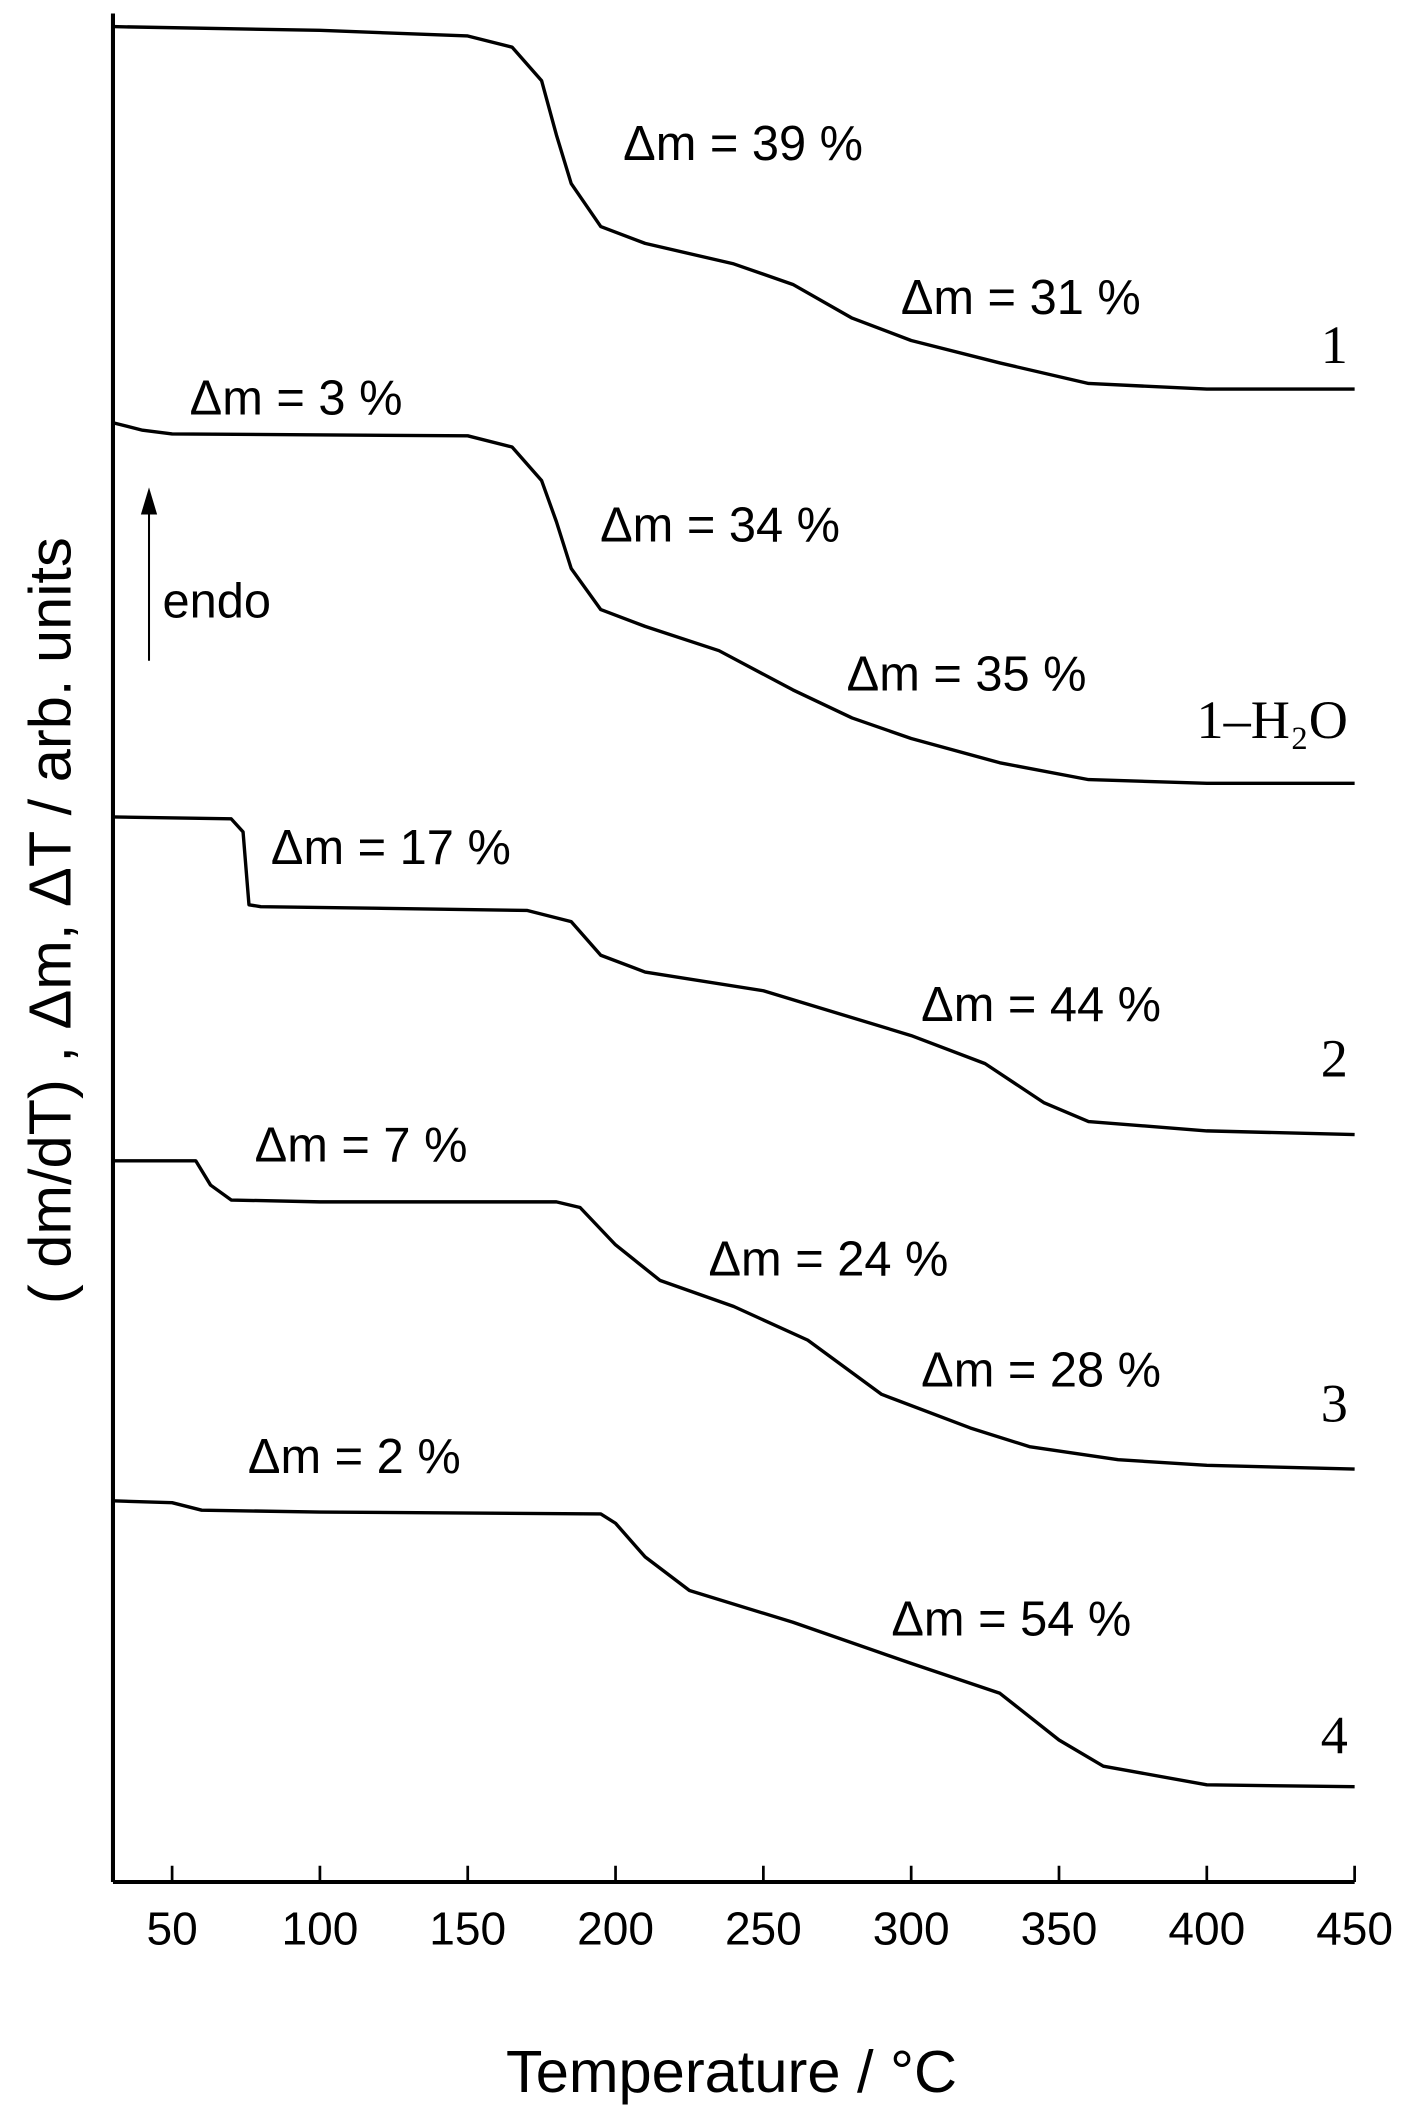  I want to click on x-tick-label: 100, so click(320, 1928).